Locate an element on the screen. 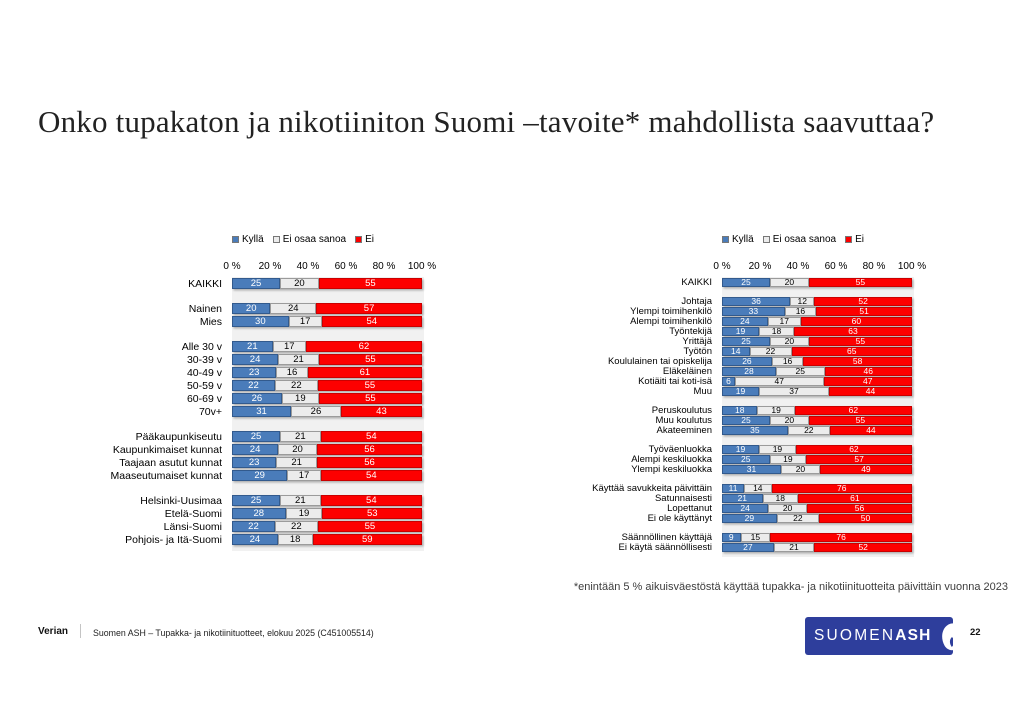 The width and height of the screenshot is (1024, 726). row-label: Ei käytä säännöllisesti is located at coordinates (665, 547).